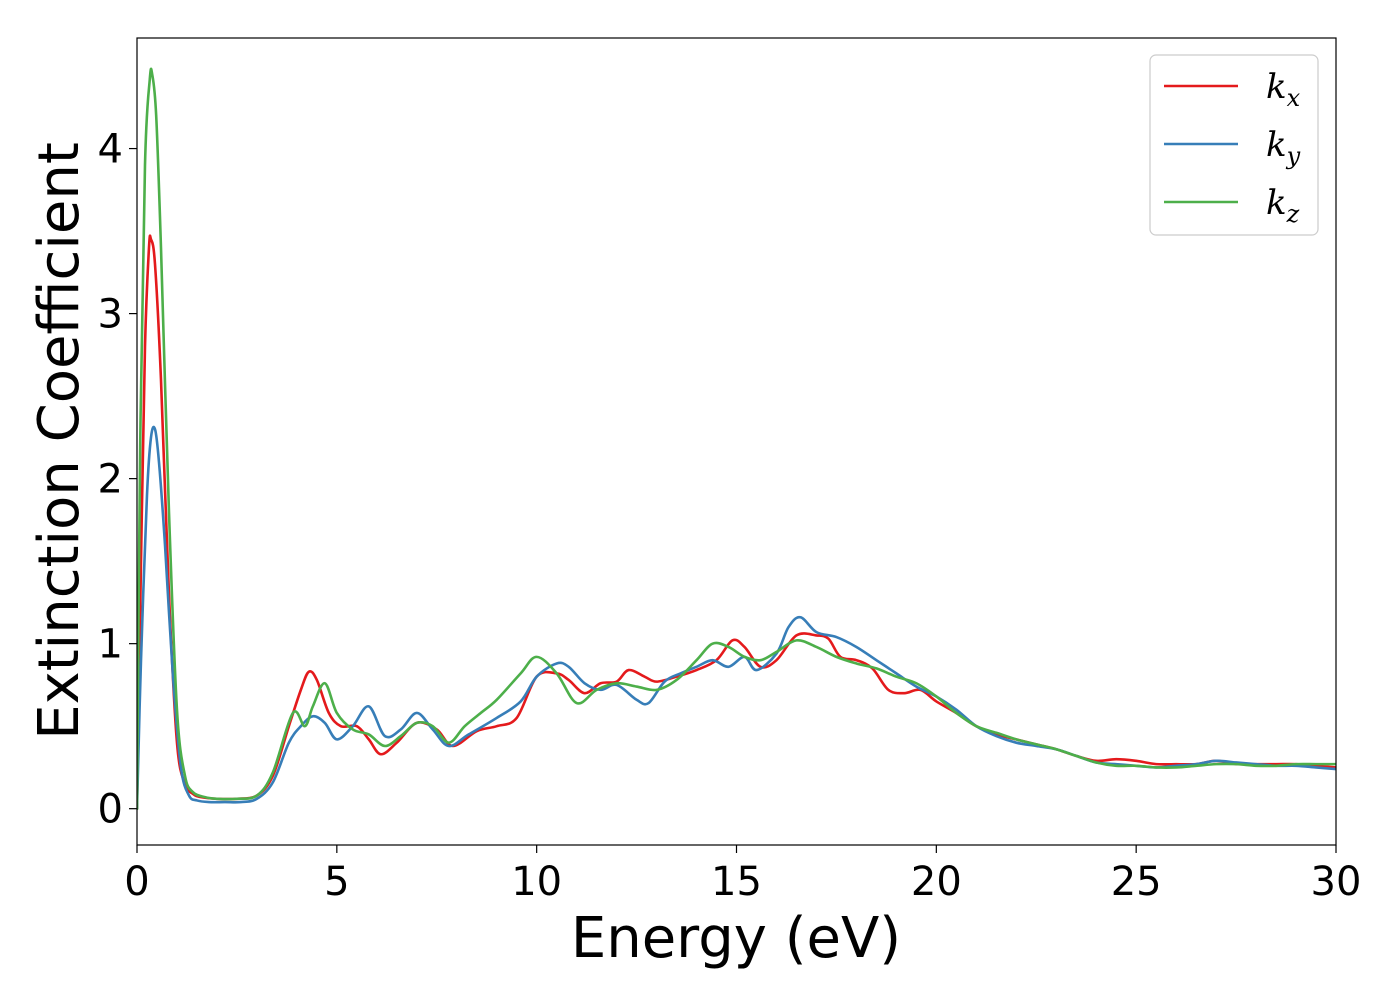  I want to click on legend: kx ky kz, so click(1234, 145).